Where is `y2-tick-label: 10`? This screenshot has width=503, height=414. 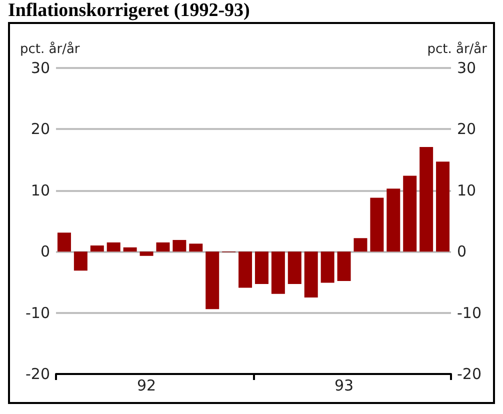
y2-tick-label: 10 is located at coordinates (466, 190).